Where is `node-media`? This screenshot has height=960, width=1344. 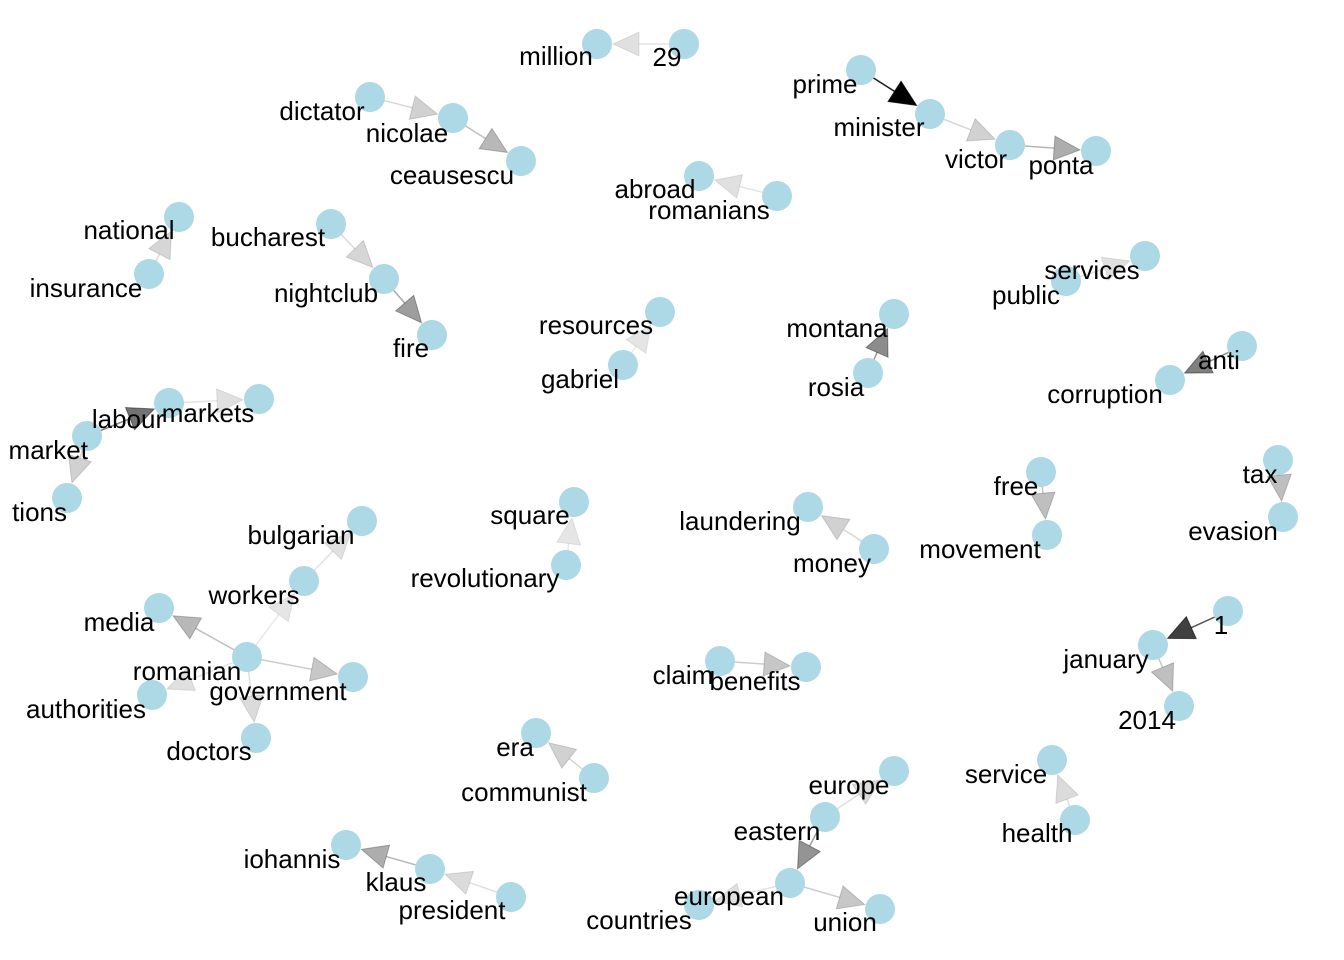 node-media is located at coordinates (159, 608).